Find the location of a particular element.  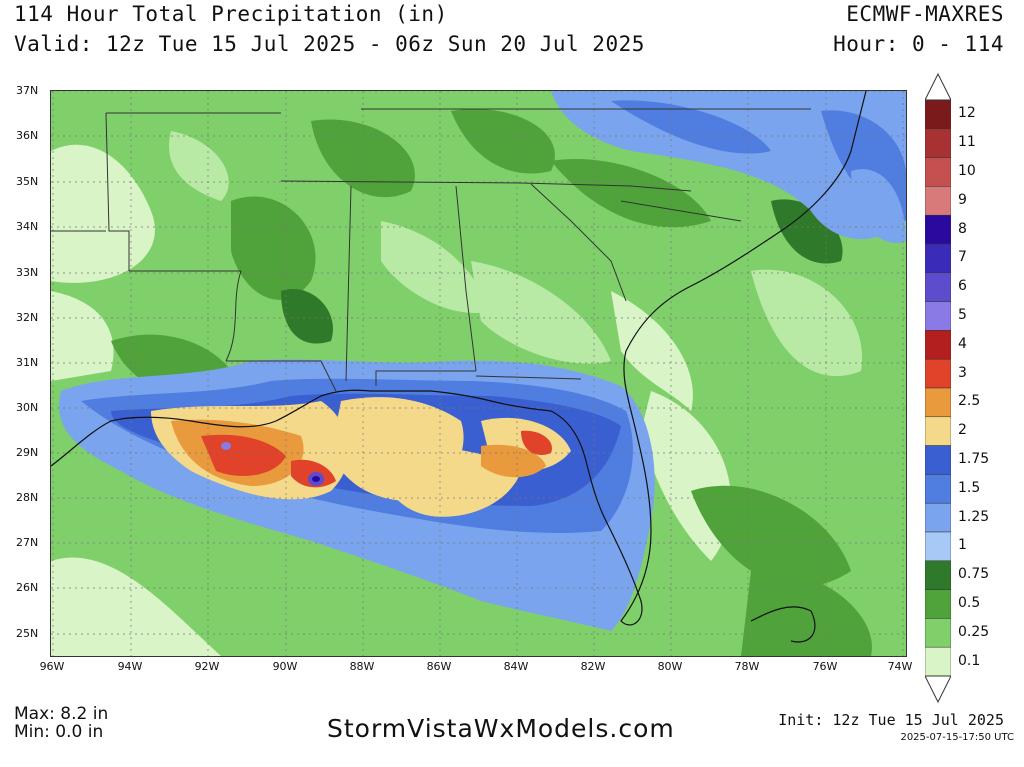

site-name: StormVistaWxModels.com is located at coordinates (501, 728).